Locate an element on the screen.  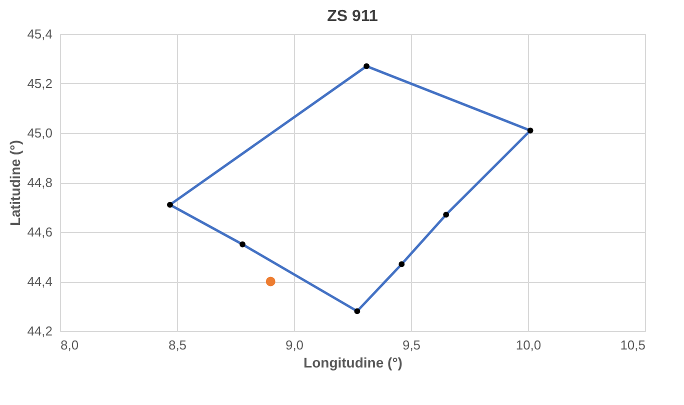
x-tick-label: 8,5 is located at coordinates (177, 345).